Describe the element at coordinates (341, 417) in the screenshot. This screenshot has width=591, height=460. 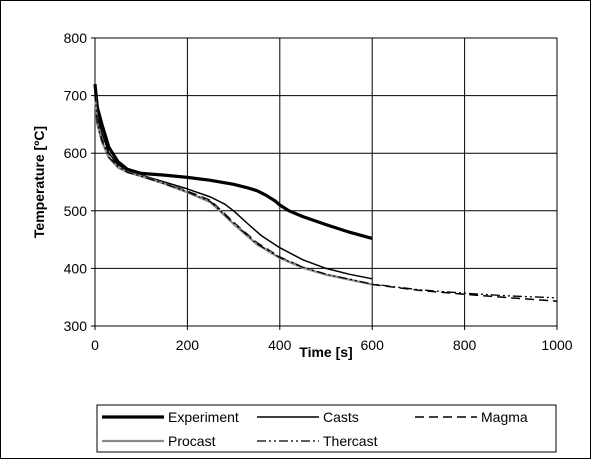
I see `legend-label-casts: Casts` at that location.